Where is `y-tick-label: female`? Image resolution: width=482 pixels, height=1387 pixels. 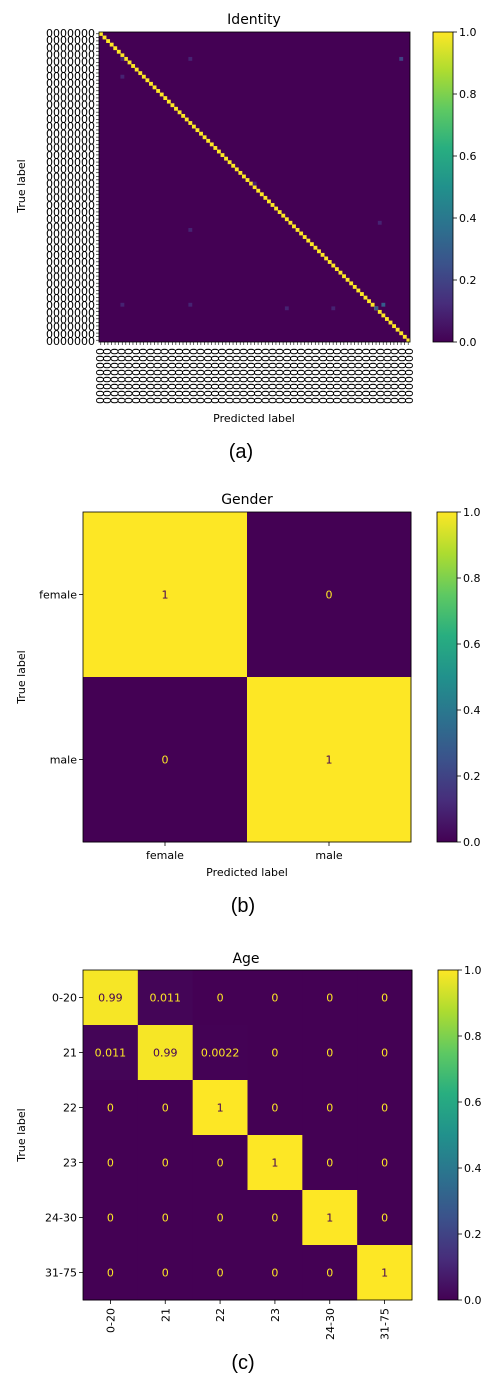 y-tick-label: female is located at coordinates (58, 595).